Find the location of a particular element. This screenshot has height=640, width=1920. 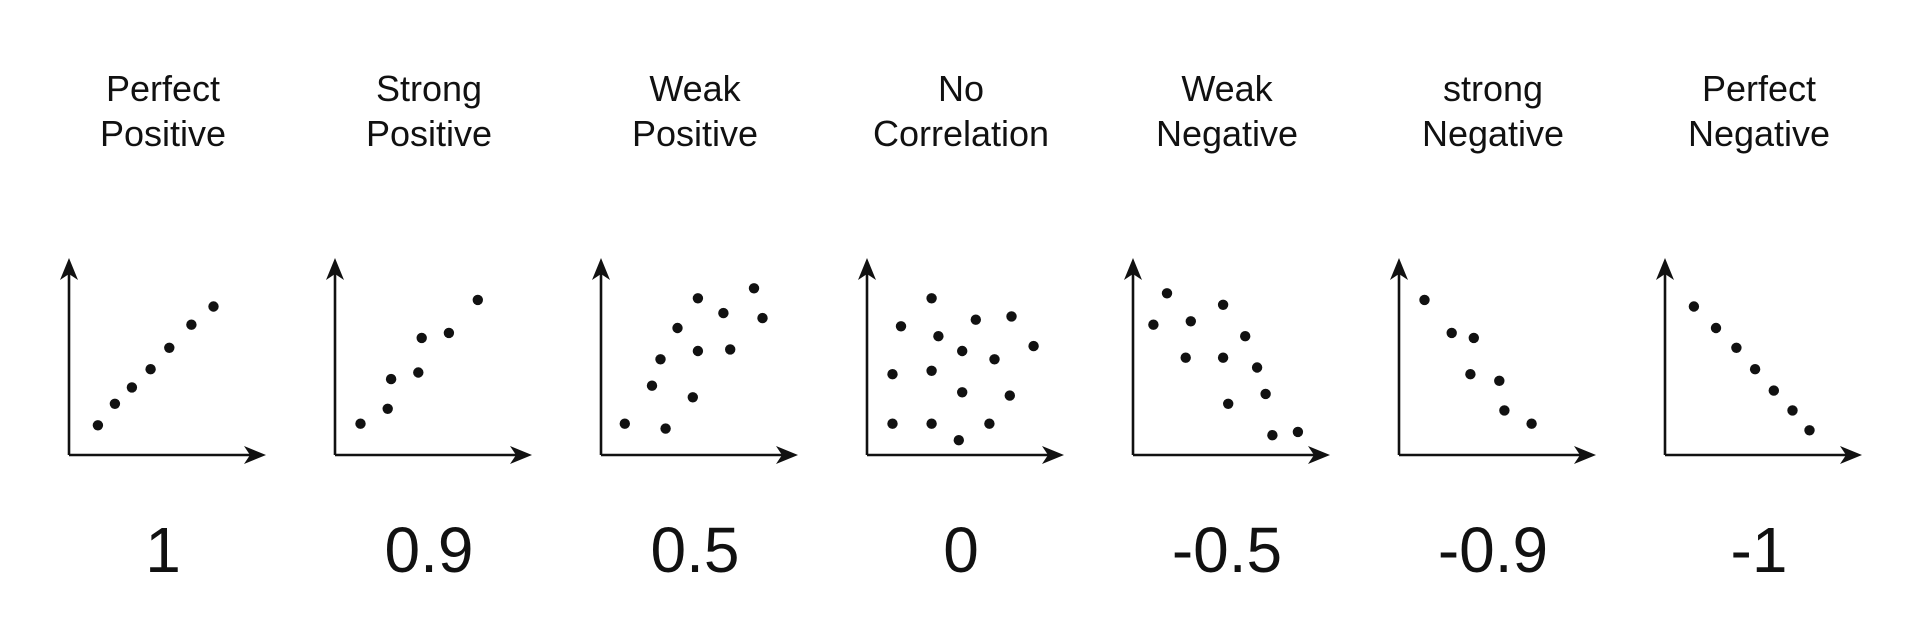

panel-title: Strong Positive is located at coordinates (429, 111).